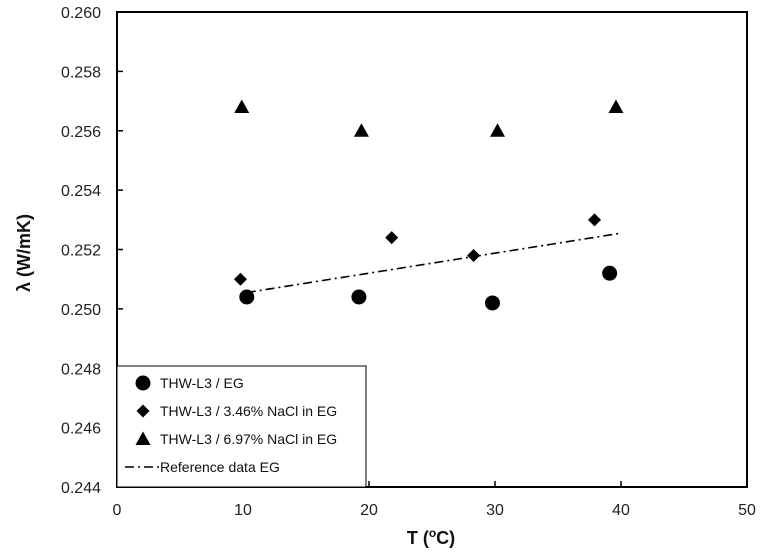 The height and width of the screenshot is (558, 768). I want to click on legend-swatch-triangle, so click(143, 438).